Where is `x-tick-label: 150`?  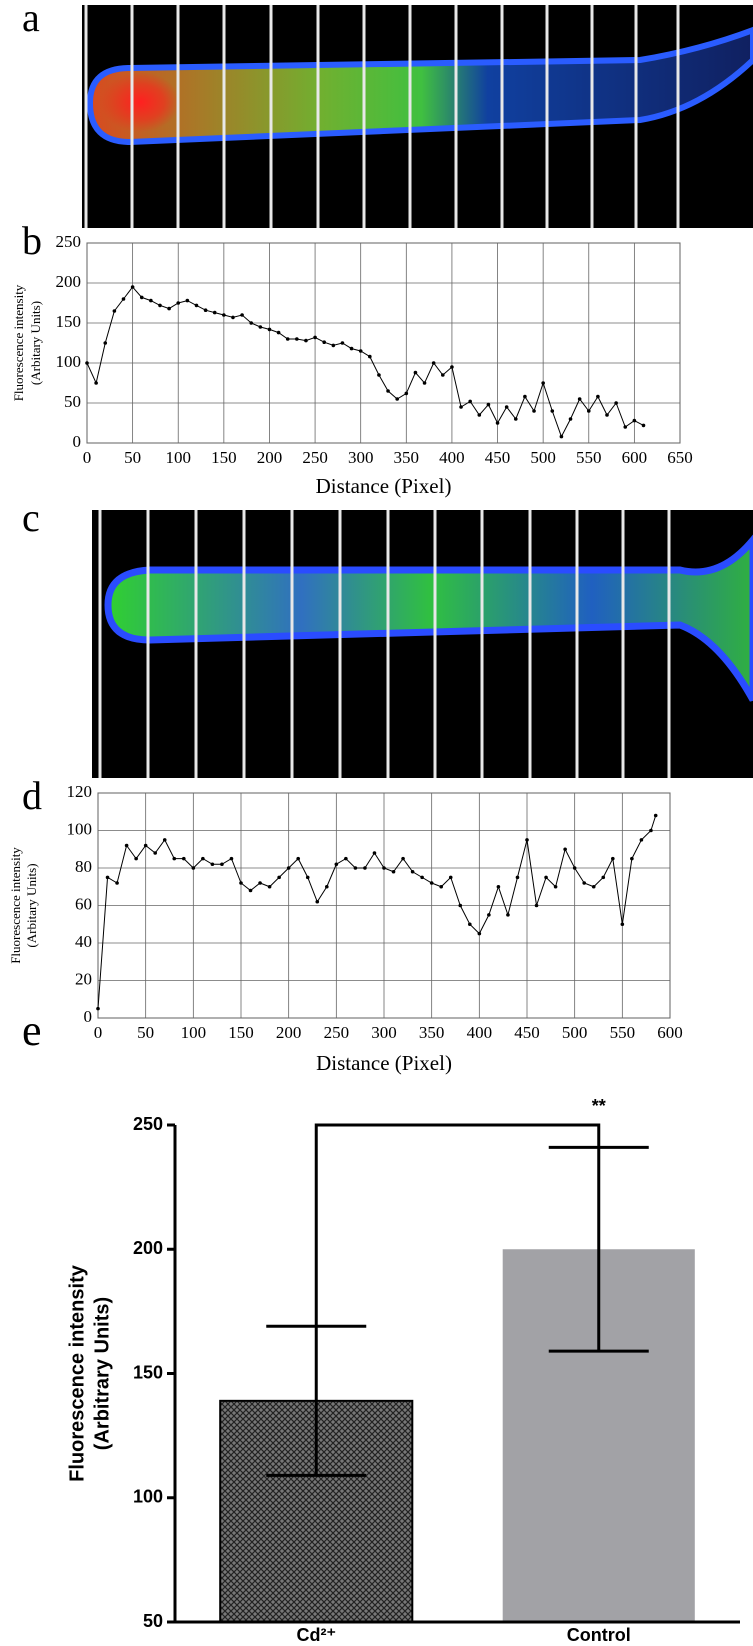 x-tick-label: 150 is located at coordinates (241, 1032).